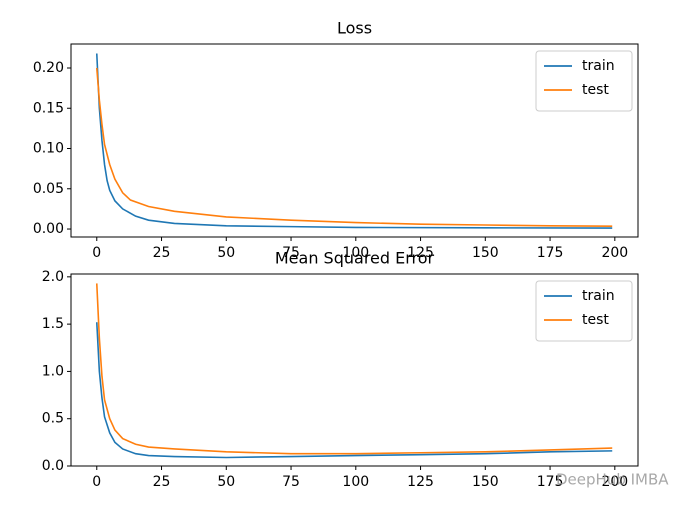 The height and width of the screenshot is (515, 694). What do you see at coordinates (48, 149) in the screenshot?
I see `y-tick-label: 0.10` at bounding box center [48, 149].